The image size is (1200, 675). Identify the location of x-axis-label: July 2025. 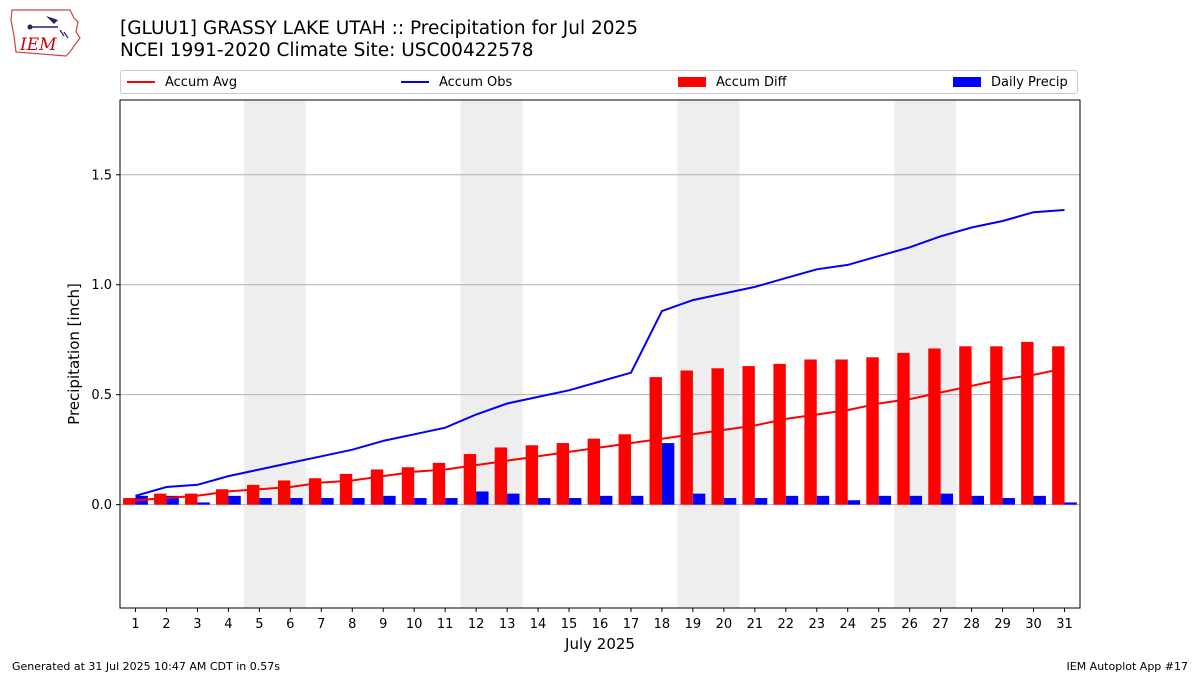
(599, 644).